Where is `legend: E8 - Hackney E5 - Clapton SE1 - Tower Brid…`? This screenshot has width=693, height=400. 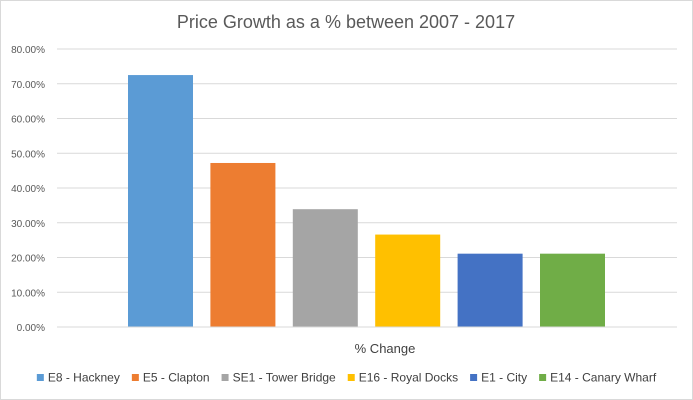 legend: E8 - Hackney E5 - Clapton SE1 - Tower Brid… is located at coordinates (346, 378).